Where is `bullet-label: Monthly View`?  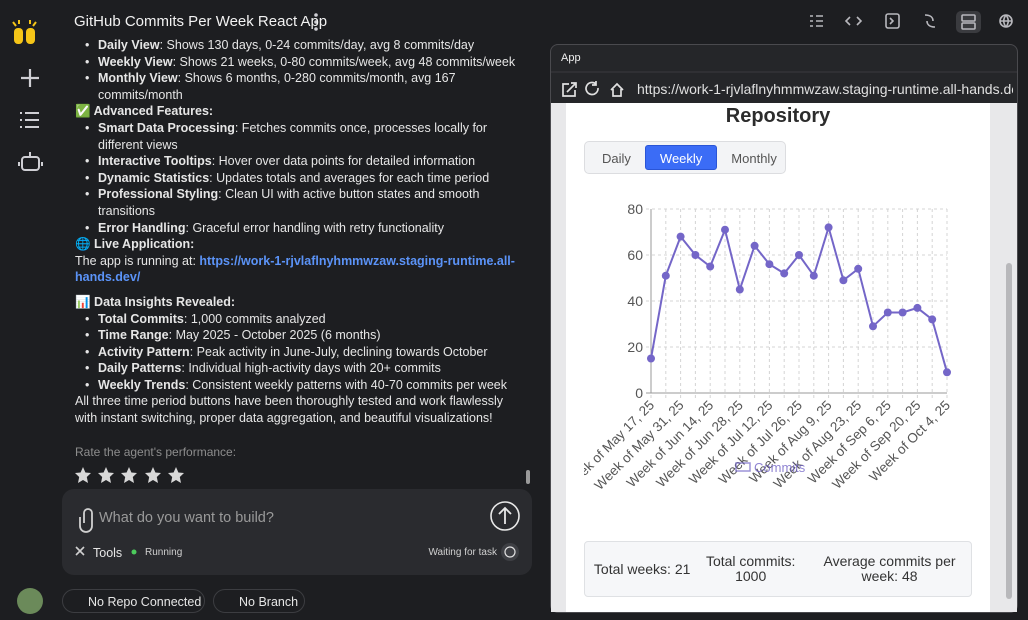 bullet-label: Monthly View is located at coordinates (138, 78).